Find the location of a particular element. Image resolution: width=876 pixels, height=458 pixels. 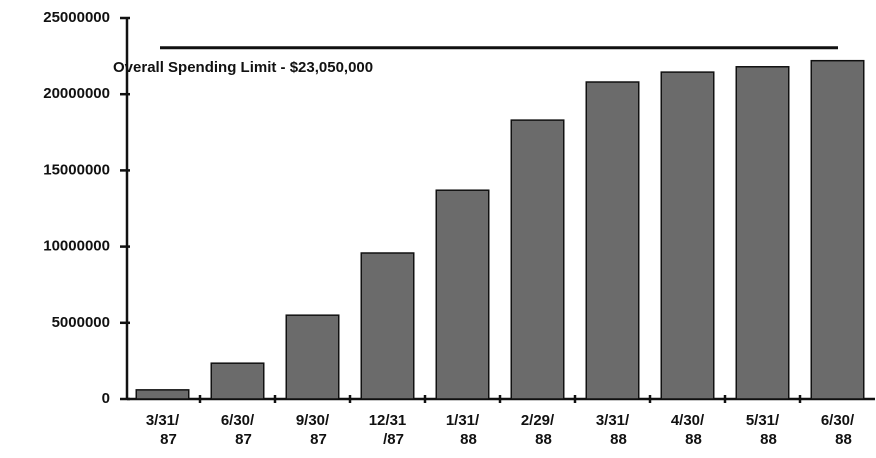

x-tick-label: 9/30/87 is located at coordinates (313, 430).